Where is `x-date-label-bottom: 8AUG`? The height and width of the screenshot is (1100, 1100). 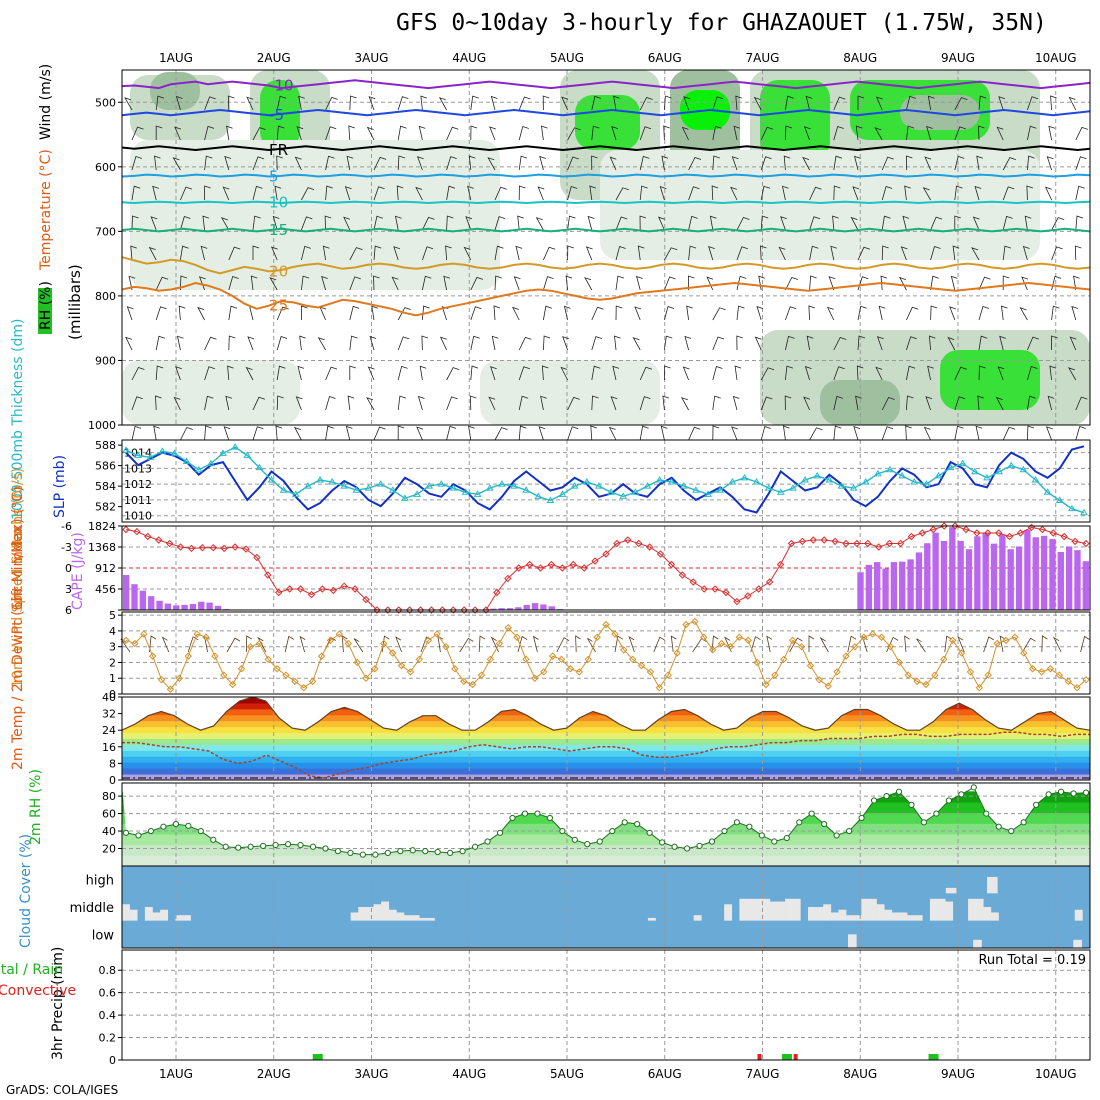 x-date-label-bottom: 8AUG is located at coordinates (860, 1074).